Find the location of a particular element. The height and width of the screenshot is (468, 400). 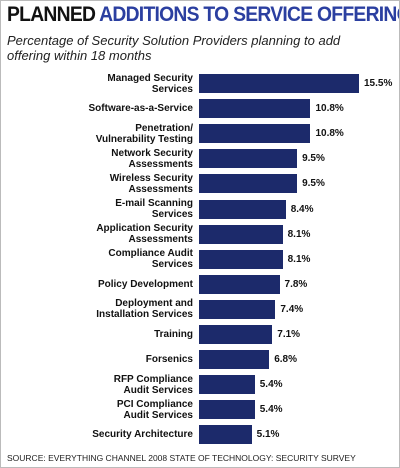

category-label: Penetration/ Vulnerability Testing is located at coordinates (144, 133).